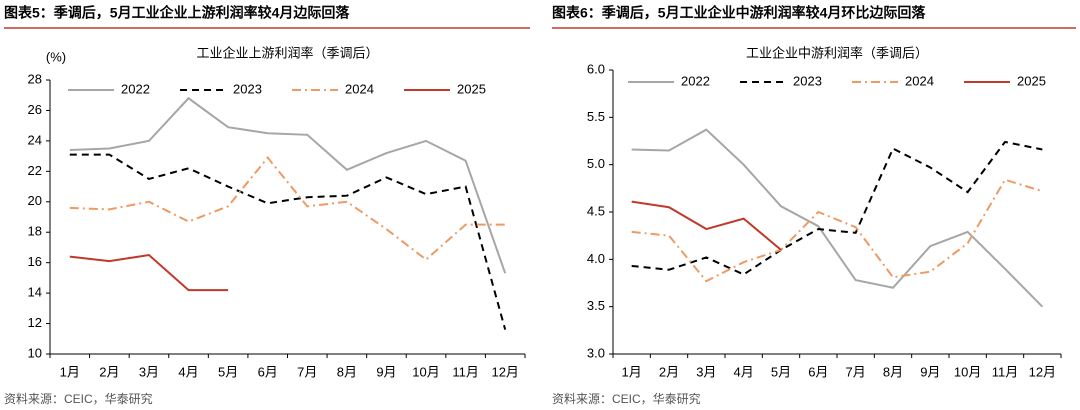  What do you see at coordinates (35, 78) in the screenshot?
I see `y-tick-label: 28` at bounding box center [35, 78].